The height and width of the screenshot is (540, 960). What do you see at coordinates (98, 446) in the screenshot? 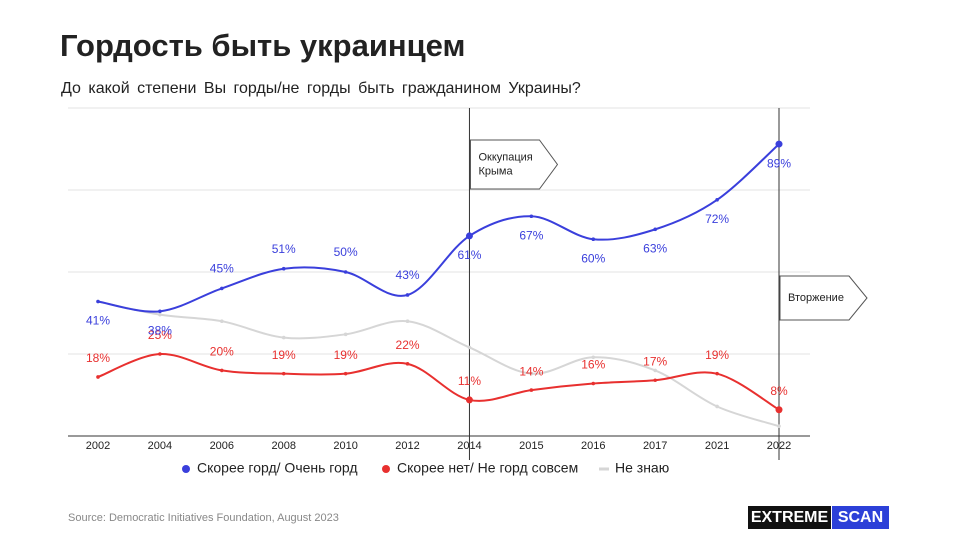
I see `x-tick-label: 2002` at bounding box center [98, 446].